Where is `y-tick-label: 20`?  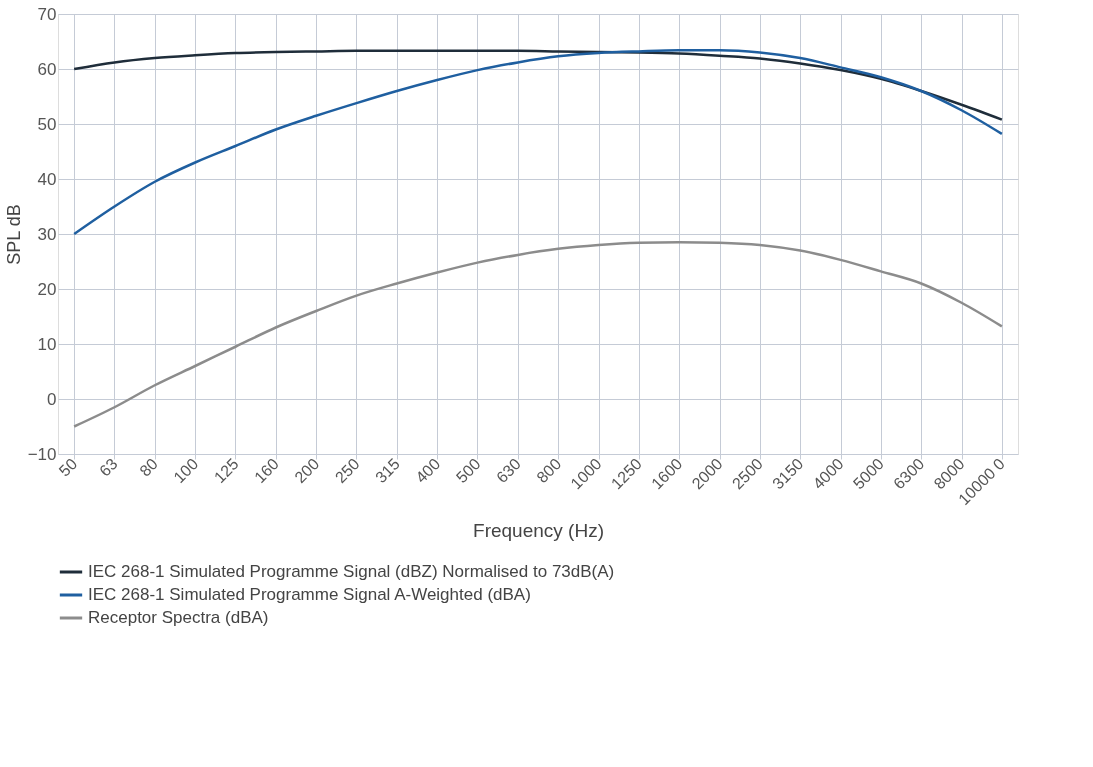 y-tick-label: 20 is located at coordinates (47, 289).